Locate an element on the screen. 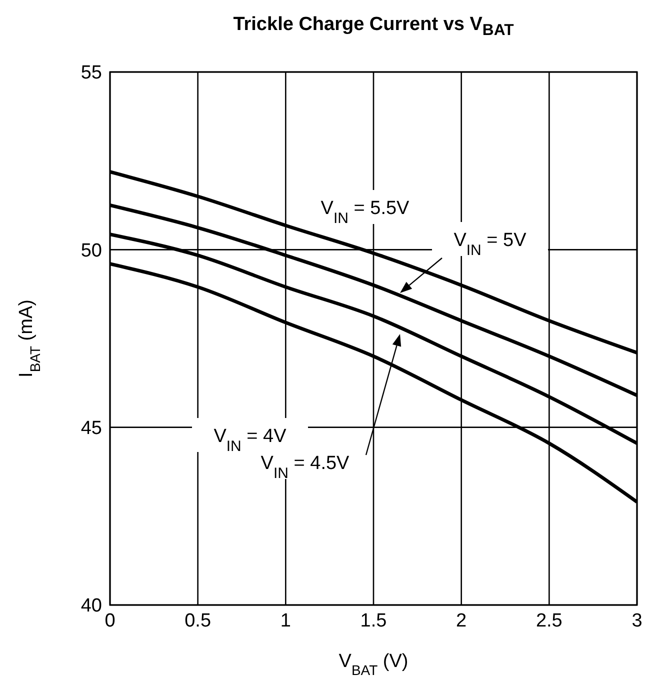 Image resolution: width=653 pixels, height=684 pixels. x-tick-label: 0 is located at coordinates (110, 621).